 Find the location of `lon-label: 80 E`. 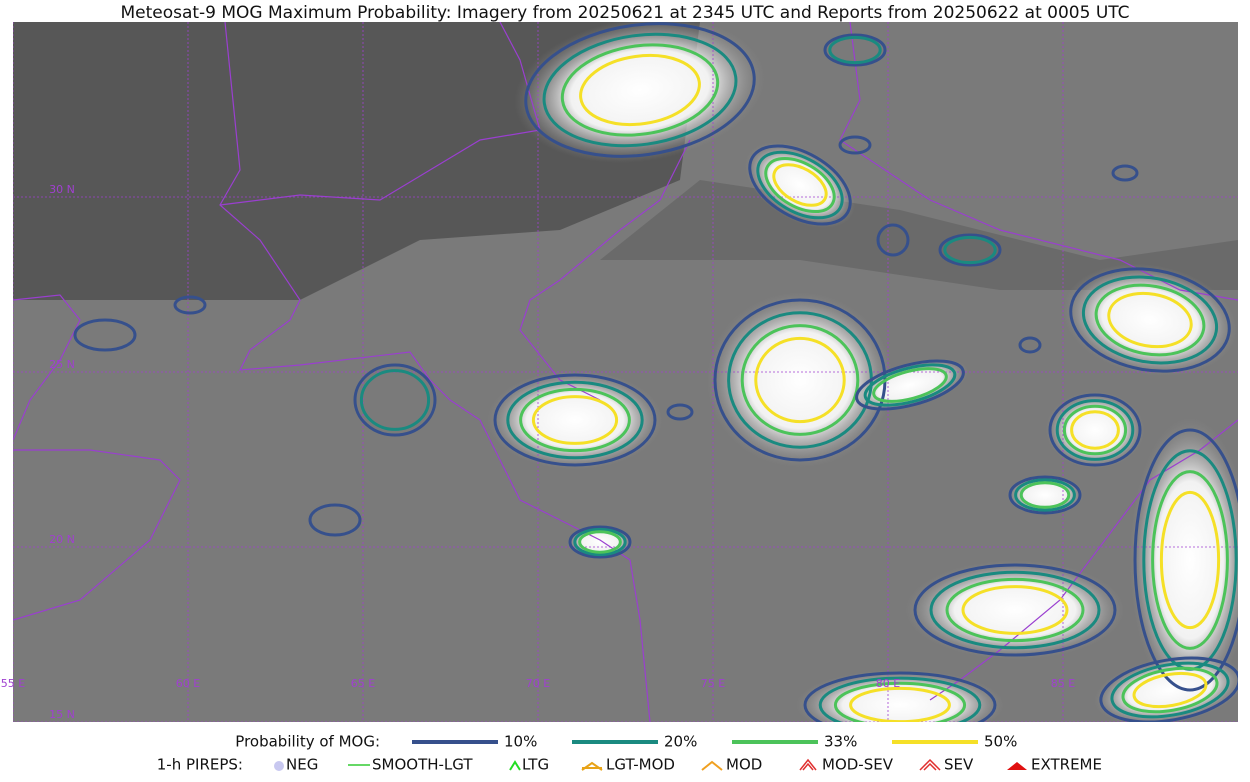

lon-label: 80 E is located at coordinates (888, 683).